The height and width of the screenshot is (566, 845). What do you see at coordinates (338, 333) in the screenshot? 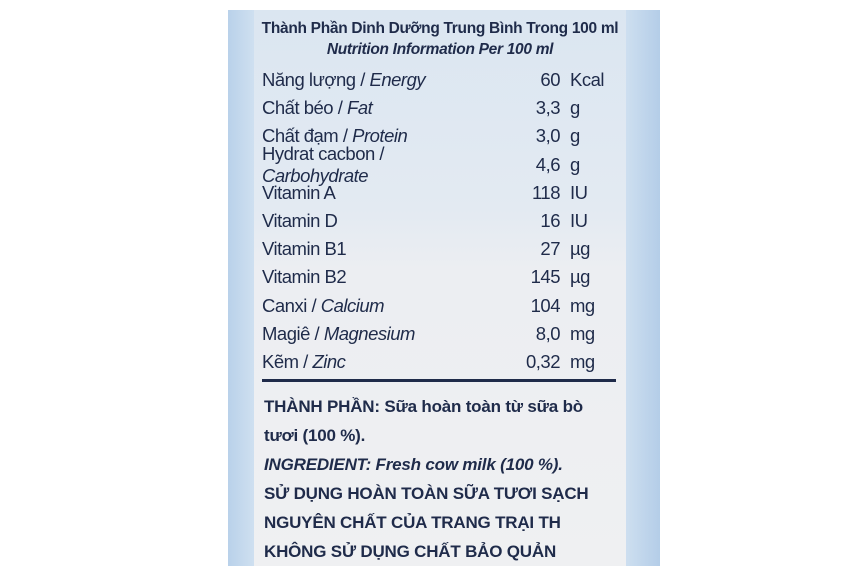
I see `nutrient-name: Magiê / Magnesium` at bounding box center [338, 333].